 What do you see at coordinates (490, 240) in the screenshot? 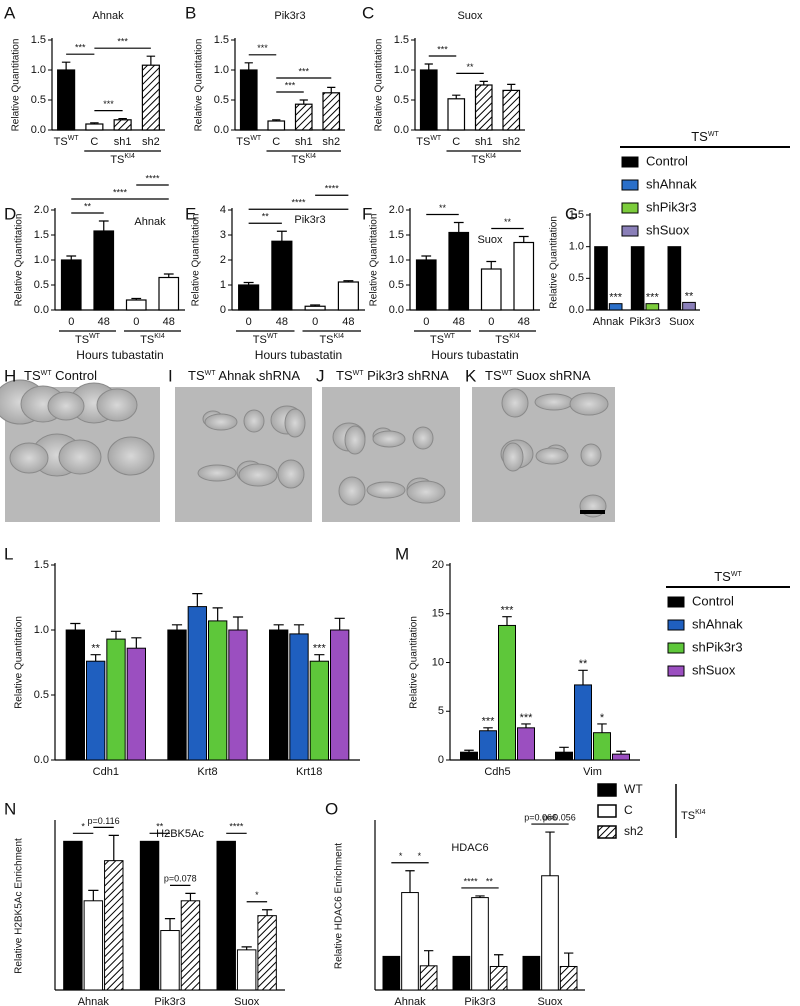
I see `chart-title: Suox` at bounding box center [490, 240].